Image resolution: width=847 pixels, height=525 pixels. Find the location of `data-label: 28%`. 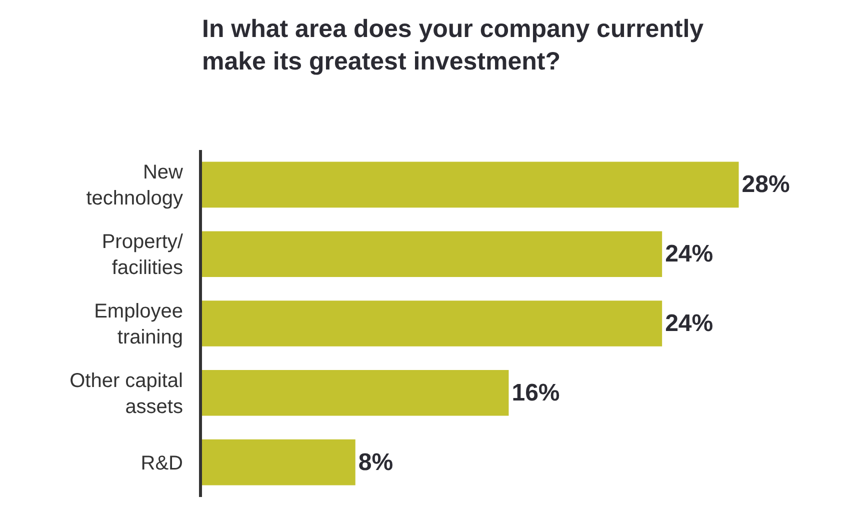

data-label: 28% is located at coordinates (766, 184).